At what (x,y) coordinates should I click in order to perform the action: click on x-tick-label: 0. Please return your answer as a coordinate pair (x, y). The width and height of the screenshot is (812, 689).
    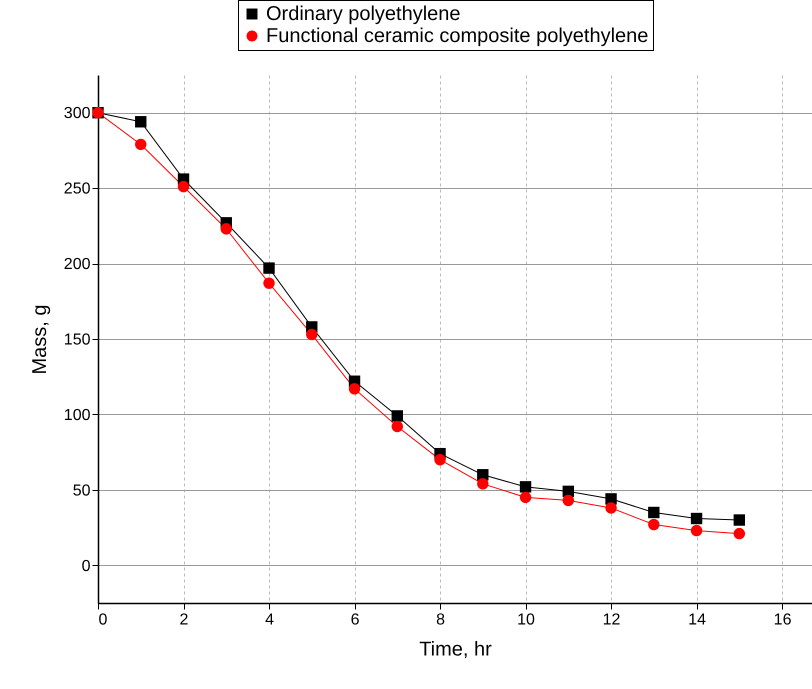
    Looking at the image, I should click on (103, 620).